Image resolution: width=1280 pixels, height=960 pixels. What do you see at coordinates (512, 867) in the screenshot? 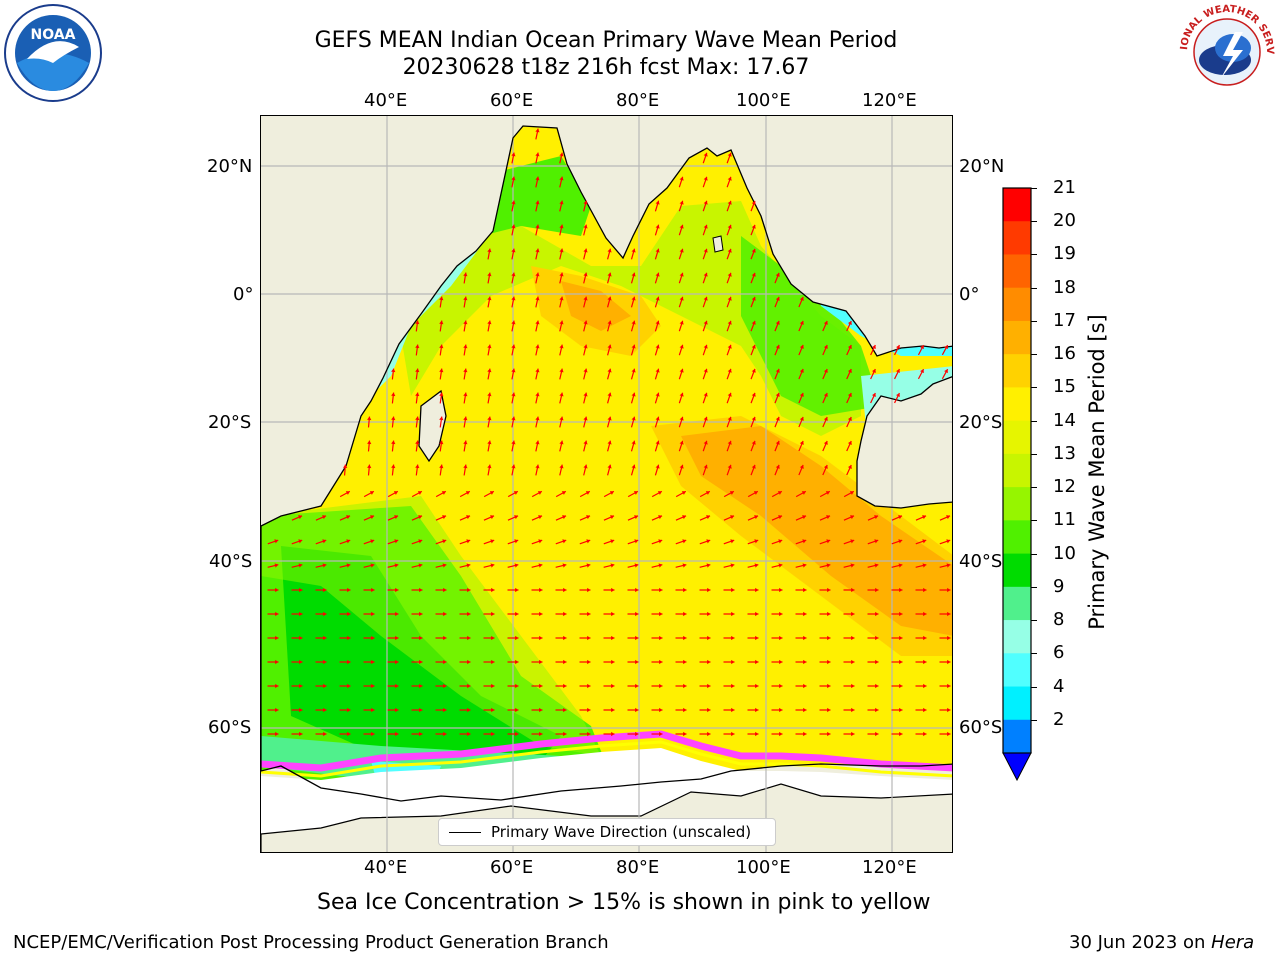
I see `lon-label-bottom-60e: 60°E` at bounding box center [512, 867].